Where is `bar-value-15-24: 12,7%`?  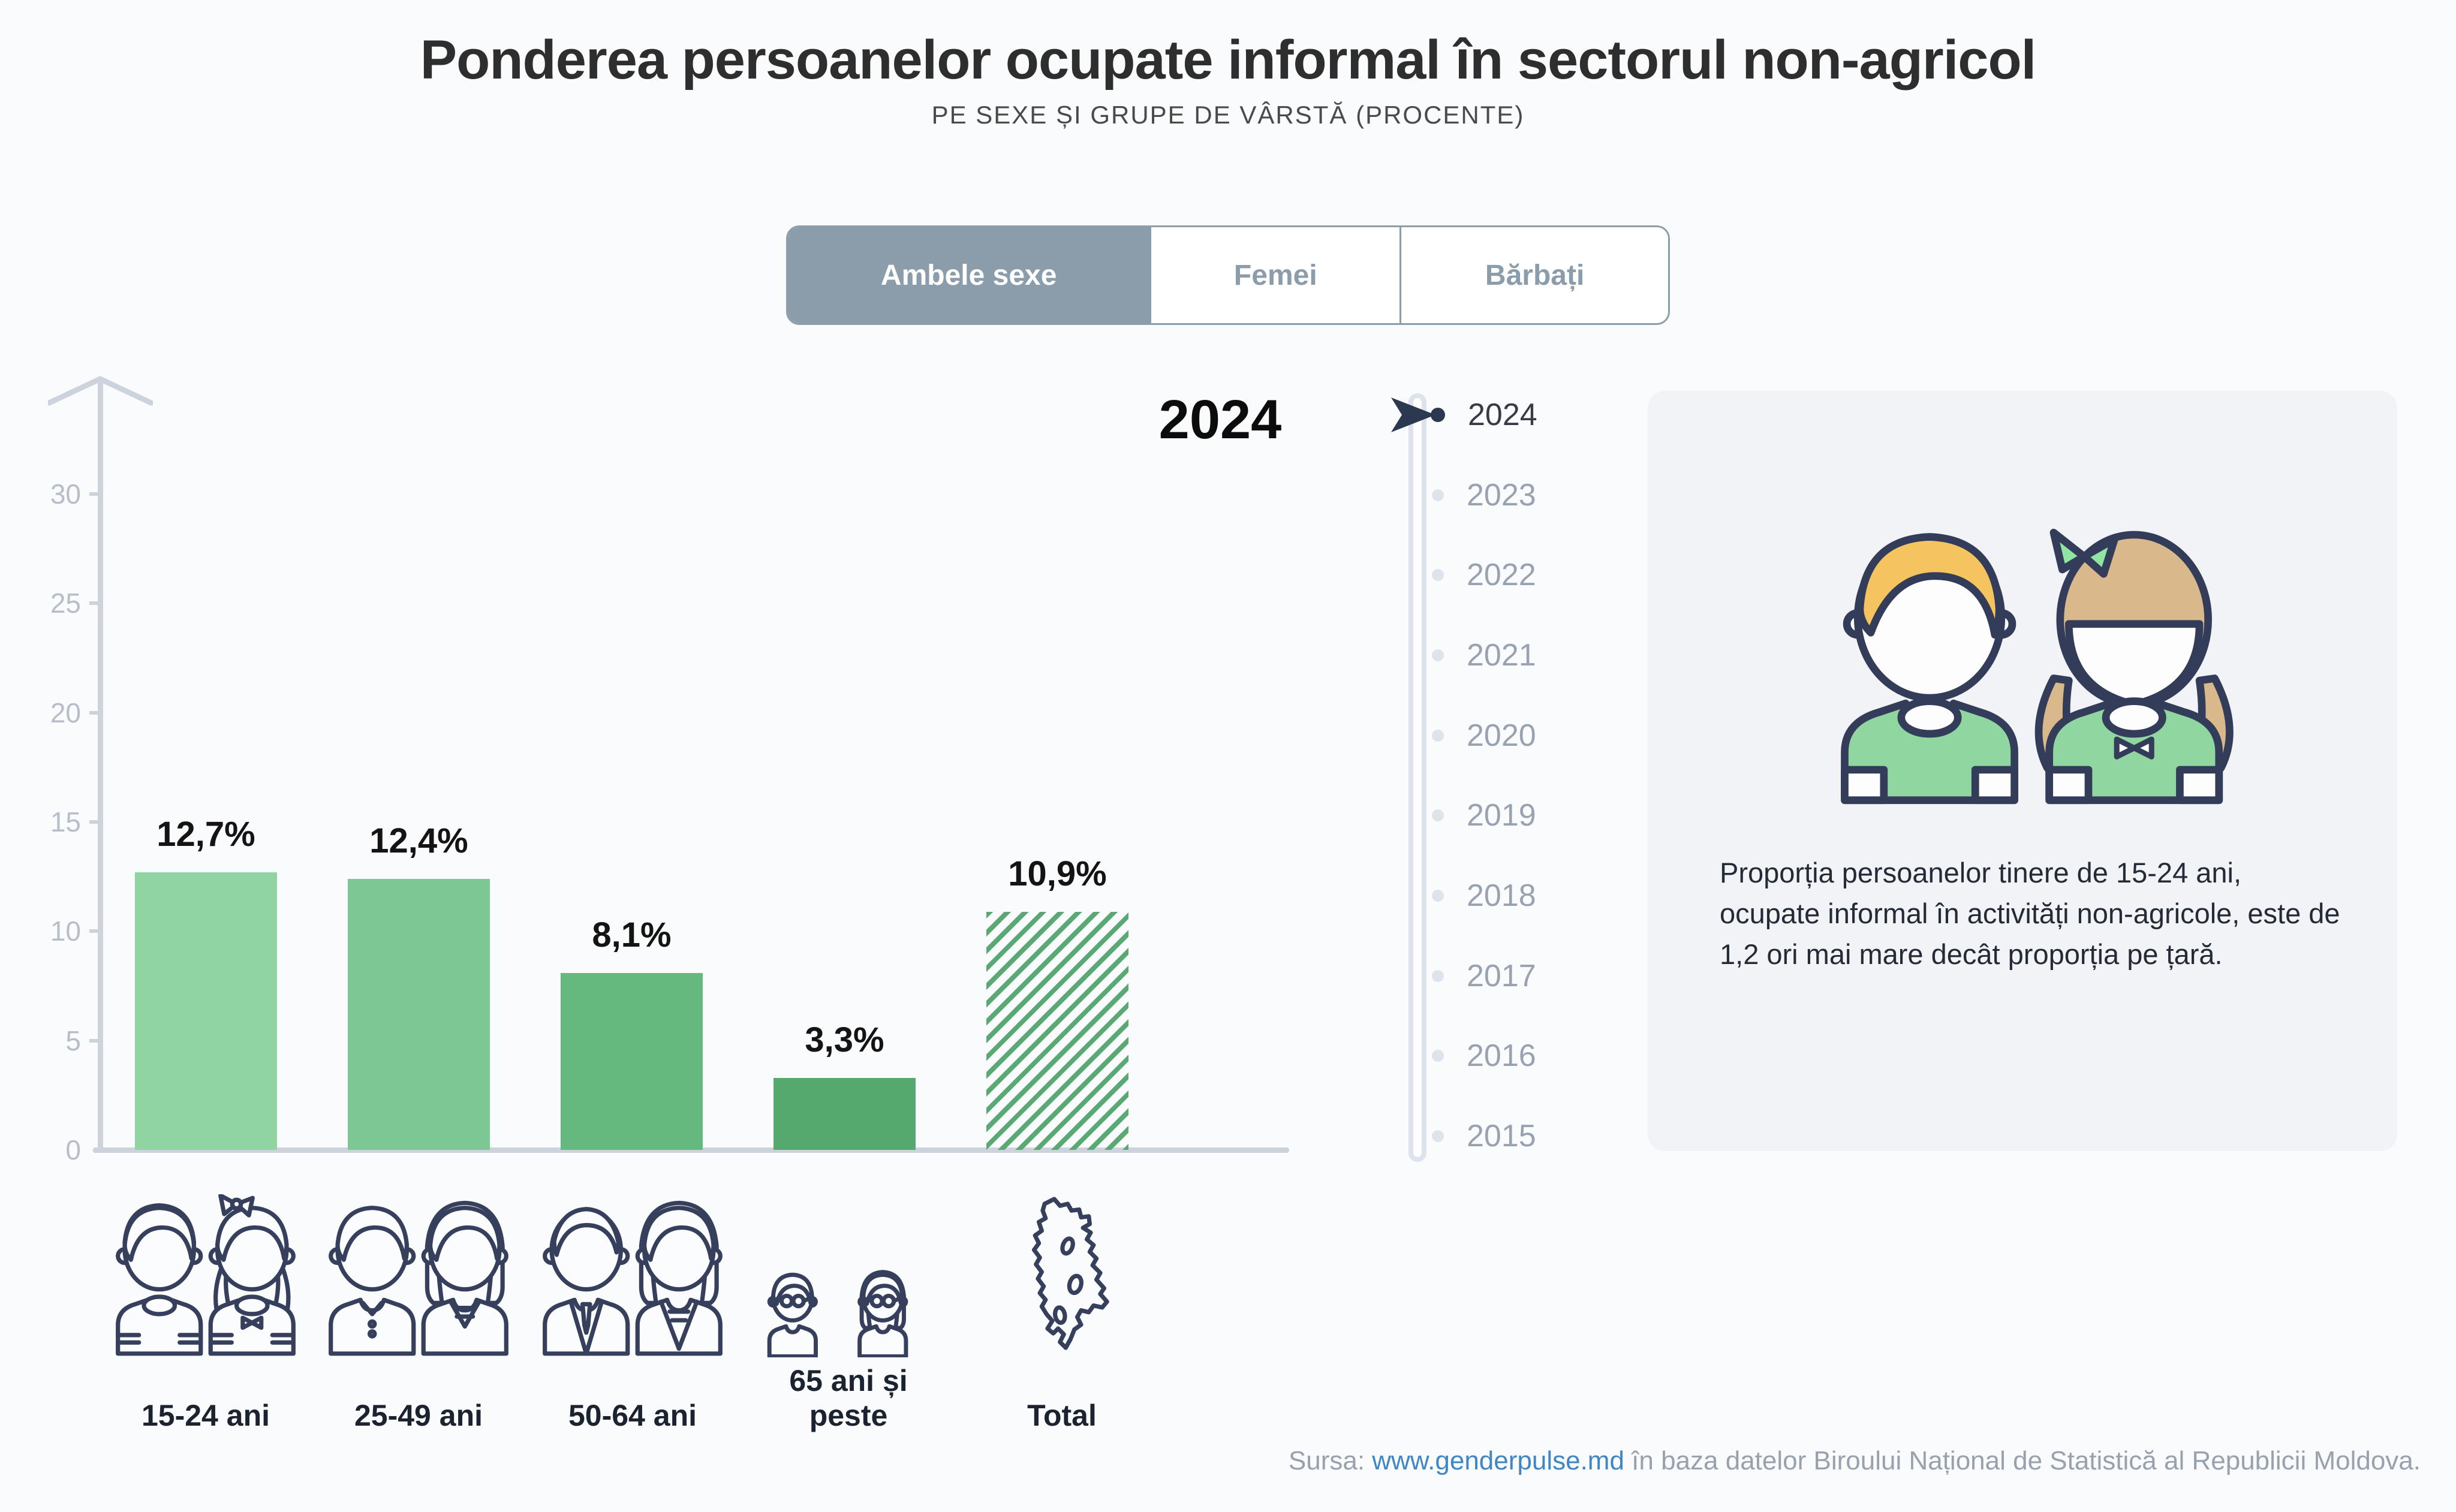 bar-value-15-24: 12,7% is located at coordinates (206, 834).